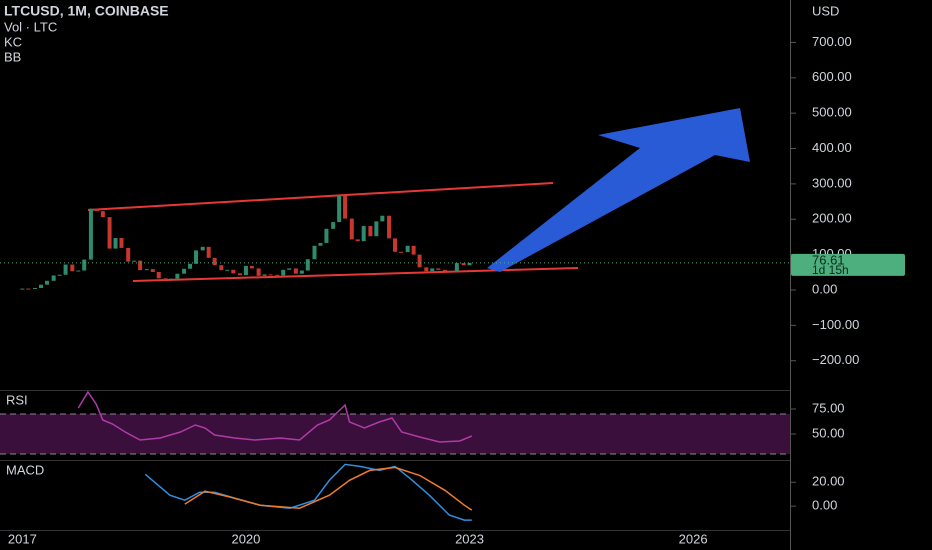  I want to click on y-tick-label: 400.00, so click(832, 147).